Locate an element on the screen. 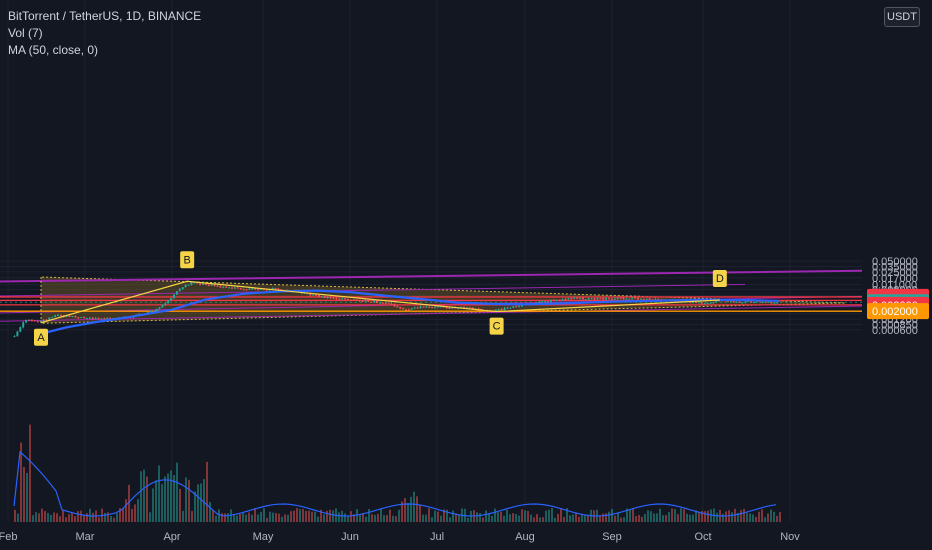  price-tick-label: 0.011000 is located at coordinates (894, 286).